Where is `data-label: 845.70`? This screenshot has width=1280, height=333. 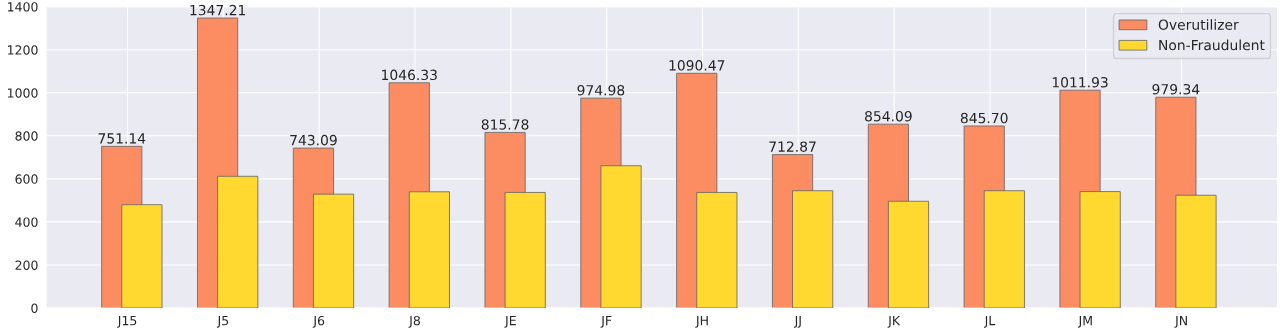
data-label: 845.70 is located at coordinates (984, 118).